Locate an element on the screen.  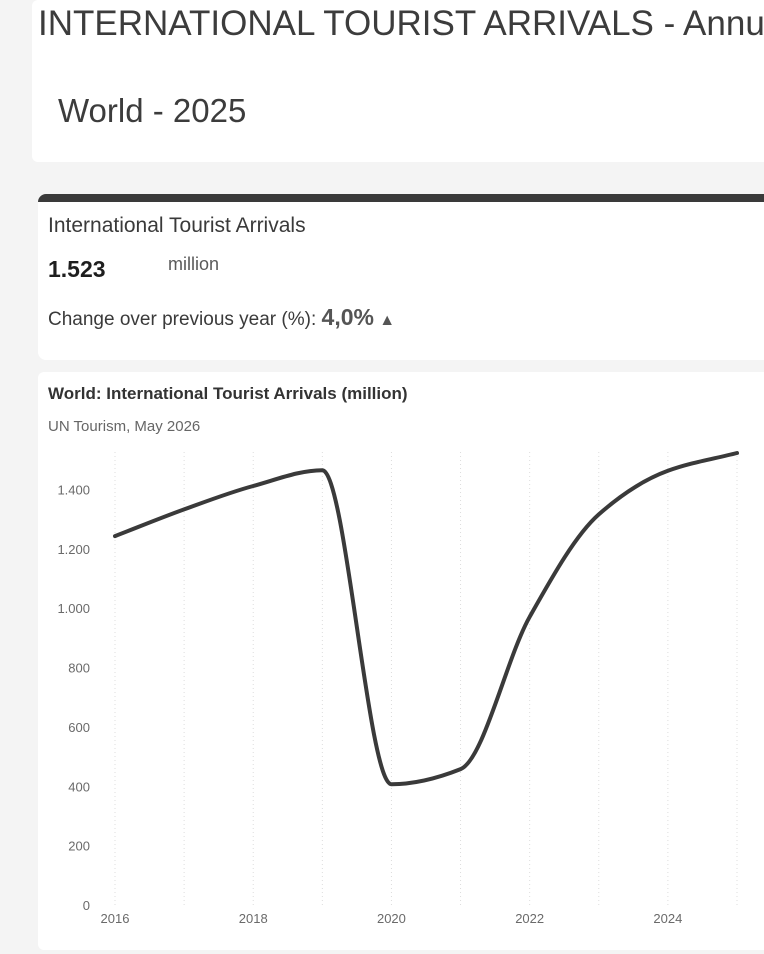
data-point-2016 is located at coordinates (115, 536).